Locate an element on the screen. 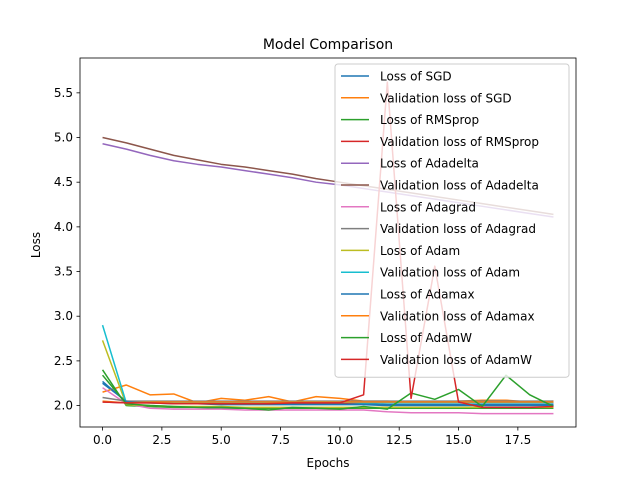 This screenshot has width=640, height=480. legend-label-1: Loss of SGD is located at coordinates (416, 77).